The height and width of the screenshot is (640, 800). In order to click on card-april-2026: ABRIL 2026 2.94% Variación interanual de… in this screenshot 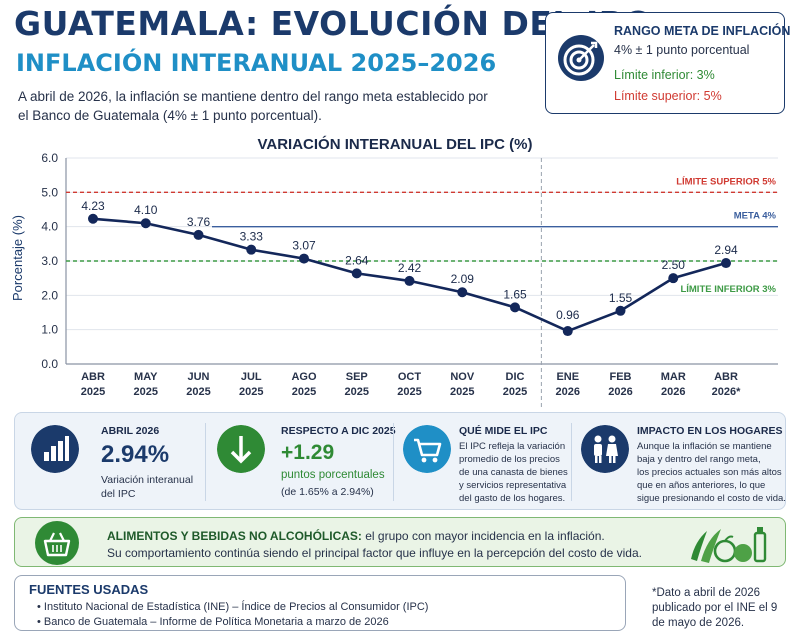, I will do `click(110, 462)`.